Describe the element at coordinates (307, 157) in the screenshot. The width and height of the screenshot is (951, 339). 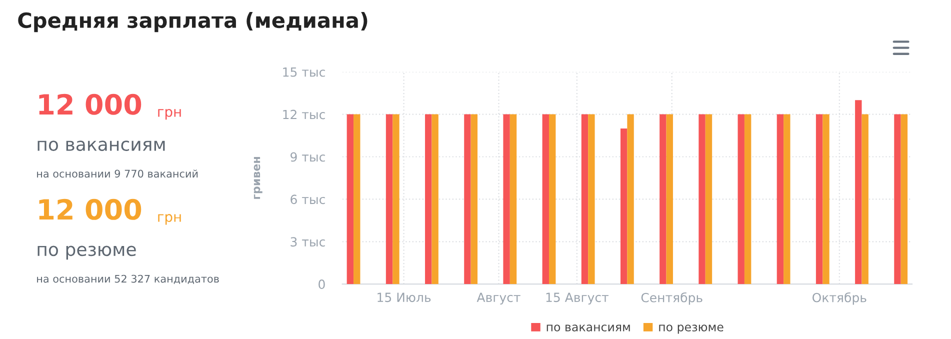
I see `y-tick-label: 9 тыс` at that location.